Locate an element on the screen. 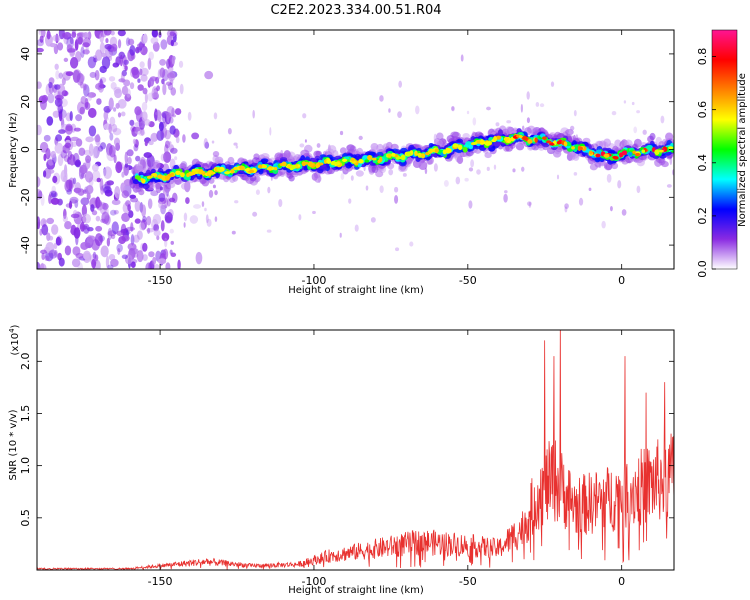  colorbar-tick-label: 0.4 is located at coordinates (702, 163).